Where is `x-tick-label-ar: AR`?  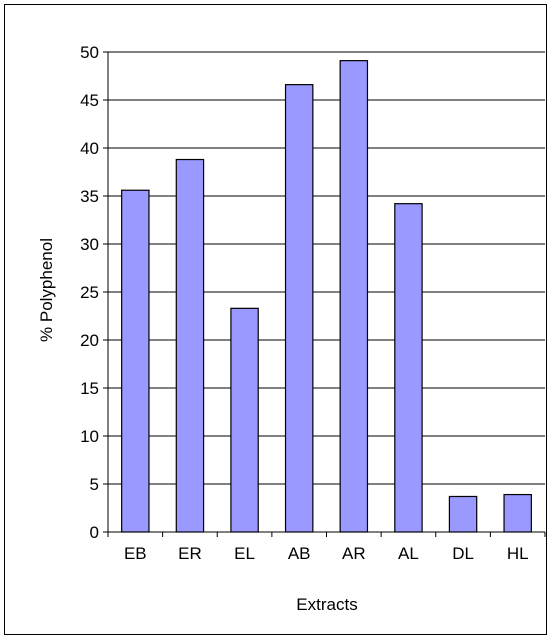 x-tick-label-ar: AR is located at coordinates (354, 553).